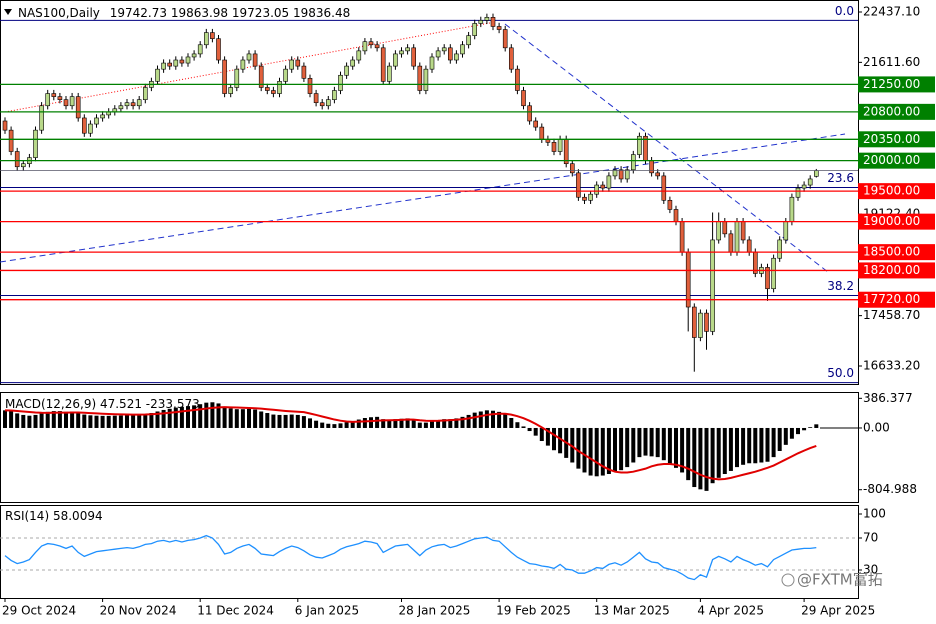 The width and height of the screenshot is (936, 624). What do you see at coordinates (632, 611) in the screenshot?
I see `x-tick-label: 13 Mar 2025` at bounding box center [632, 611].